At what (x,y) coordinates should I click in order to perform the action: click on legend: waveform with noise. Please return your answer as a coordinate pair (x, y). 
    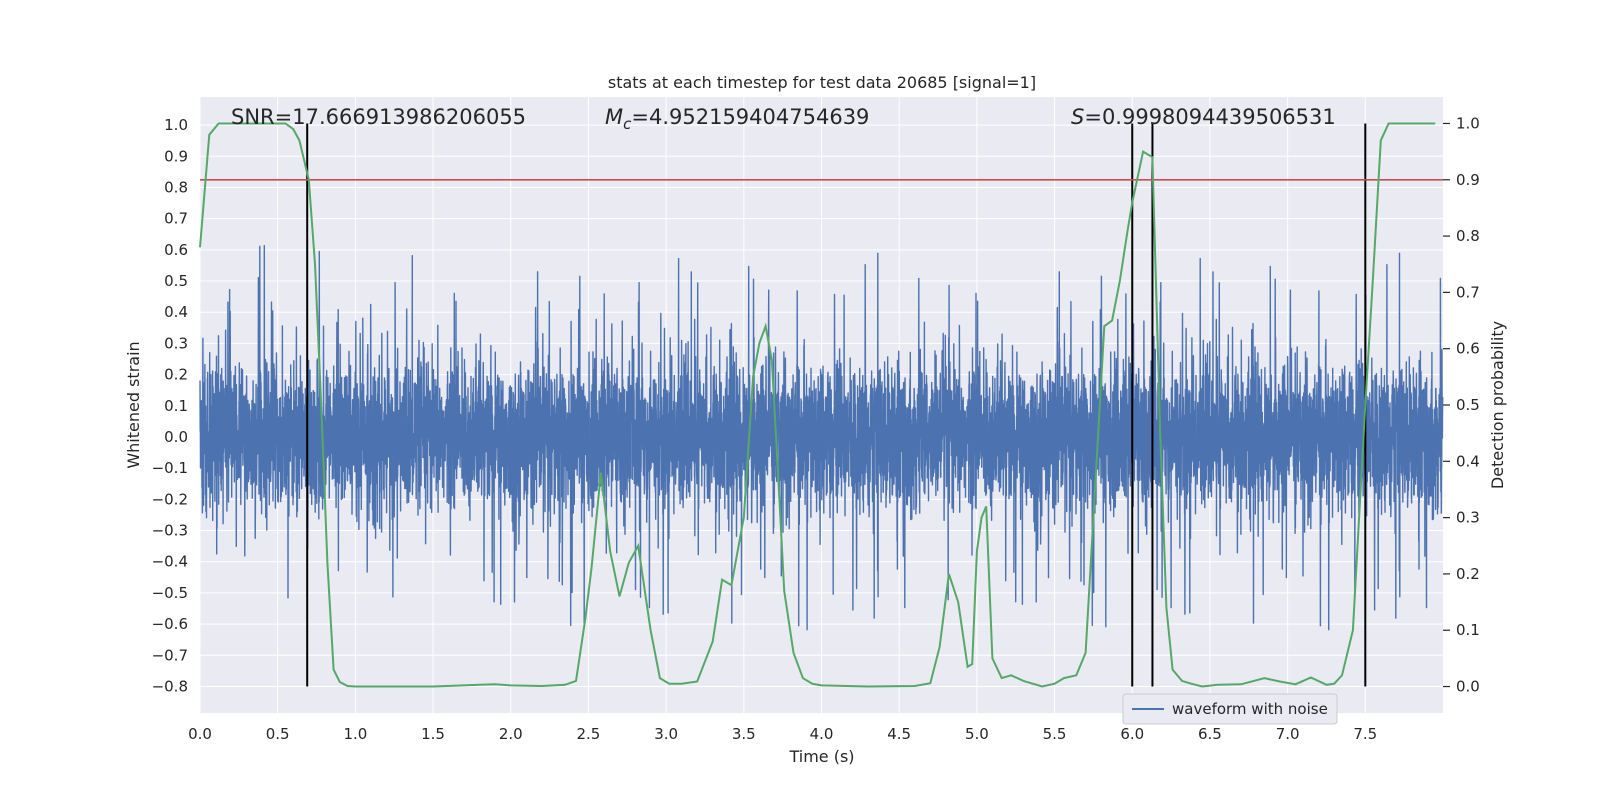
    Looking at the image, I should click on (1230, 709).